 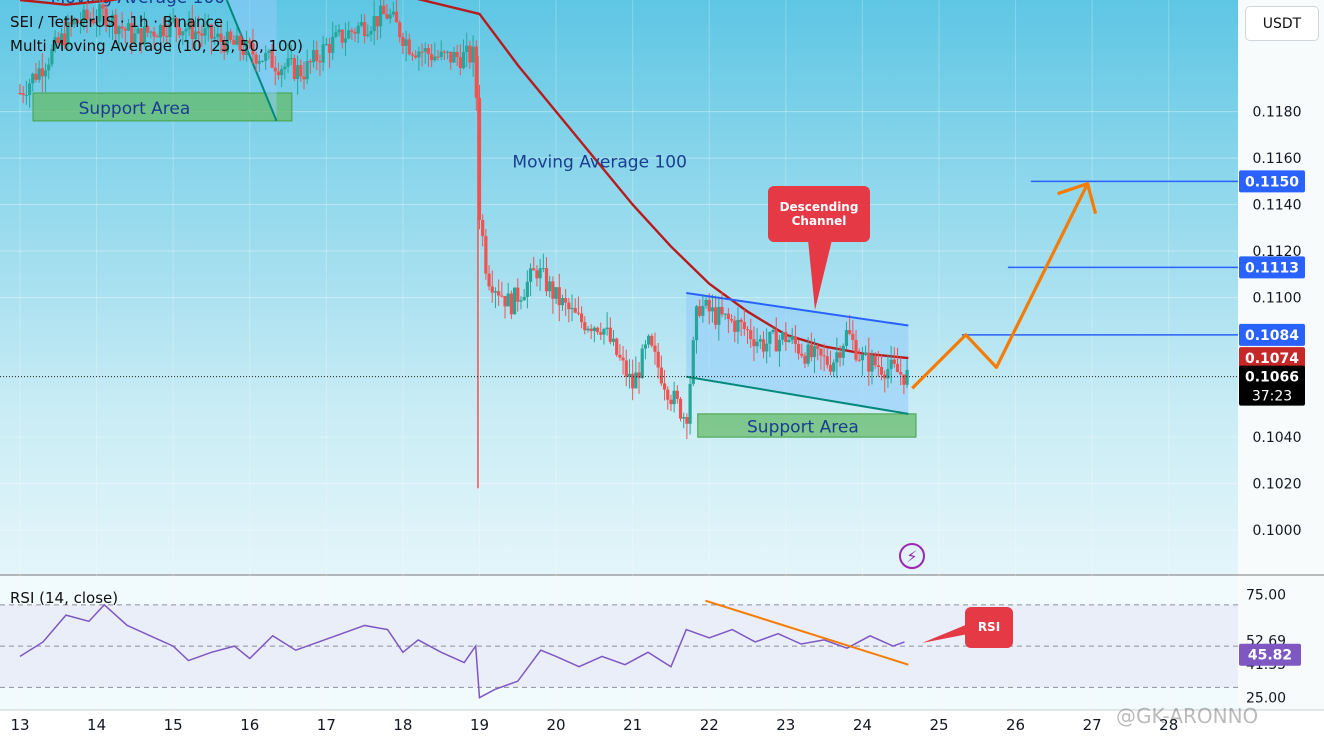 What do you see at coordinates (156, 46) in the screenshot?
I see `ma-legend: Multi Moving Average (10, 25, 50, 100)` at bounding box center [156, 46].